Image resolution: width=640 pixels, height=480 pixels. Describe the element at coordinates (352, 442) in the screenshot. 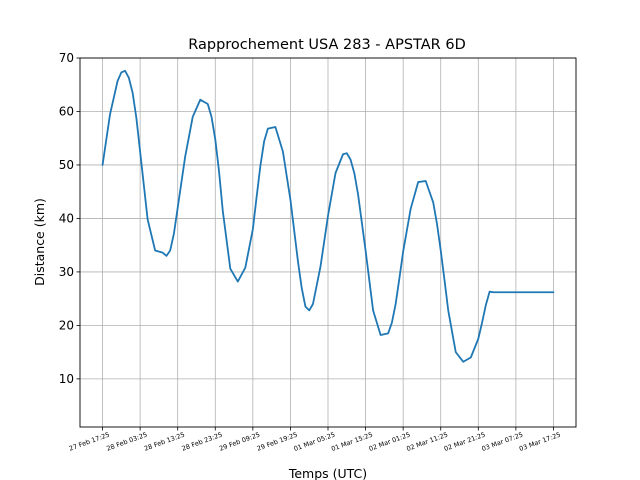

I see `x-tick-label: 01 Mar 15:25` at that location.